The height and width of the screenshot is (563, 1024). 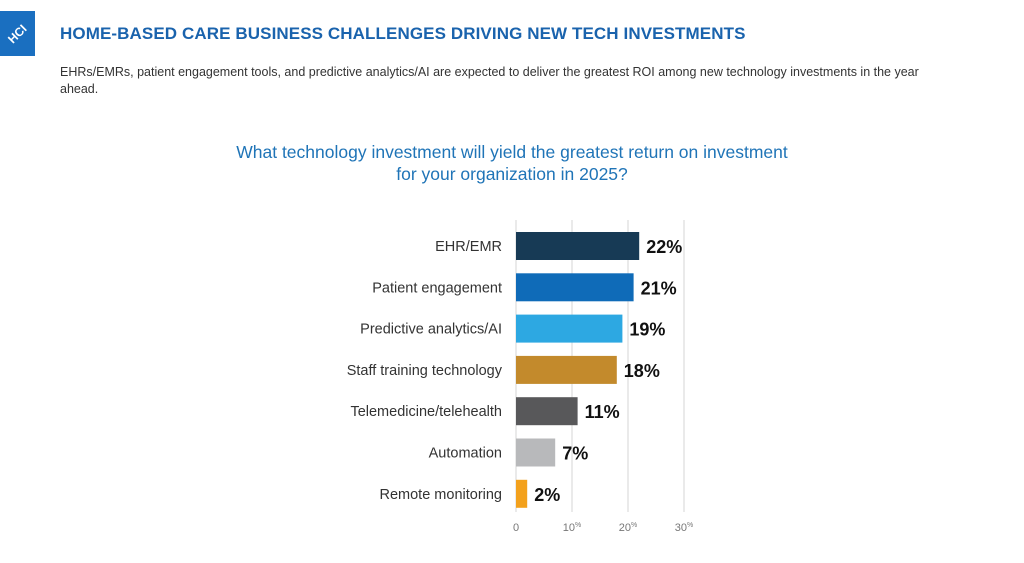 What do you see at coordinates (628, 528) in the screenshot?
I see `x-tick-label-20: 20%` at bounding box center [628, 528].